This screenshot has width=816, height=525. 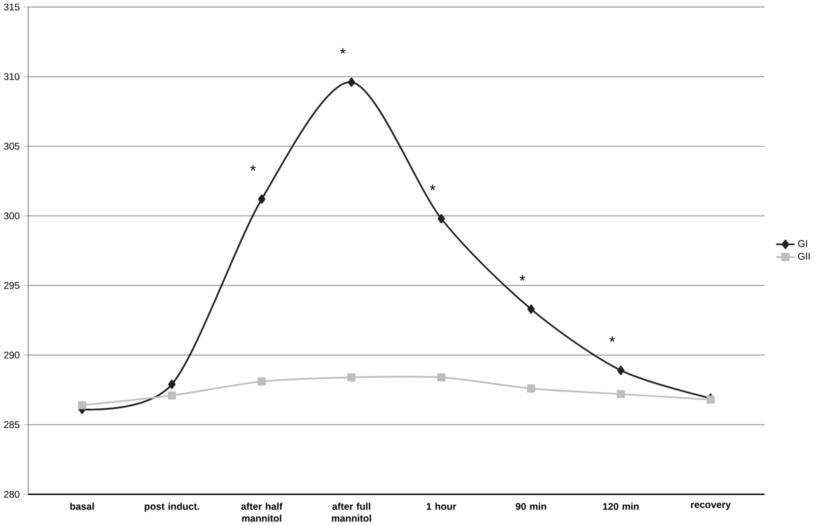 What do you see at coordinates (12, 6) in the screenshot?
I see `y-tick-label: 315` at bounding box center [12, 6].